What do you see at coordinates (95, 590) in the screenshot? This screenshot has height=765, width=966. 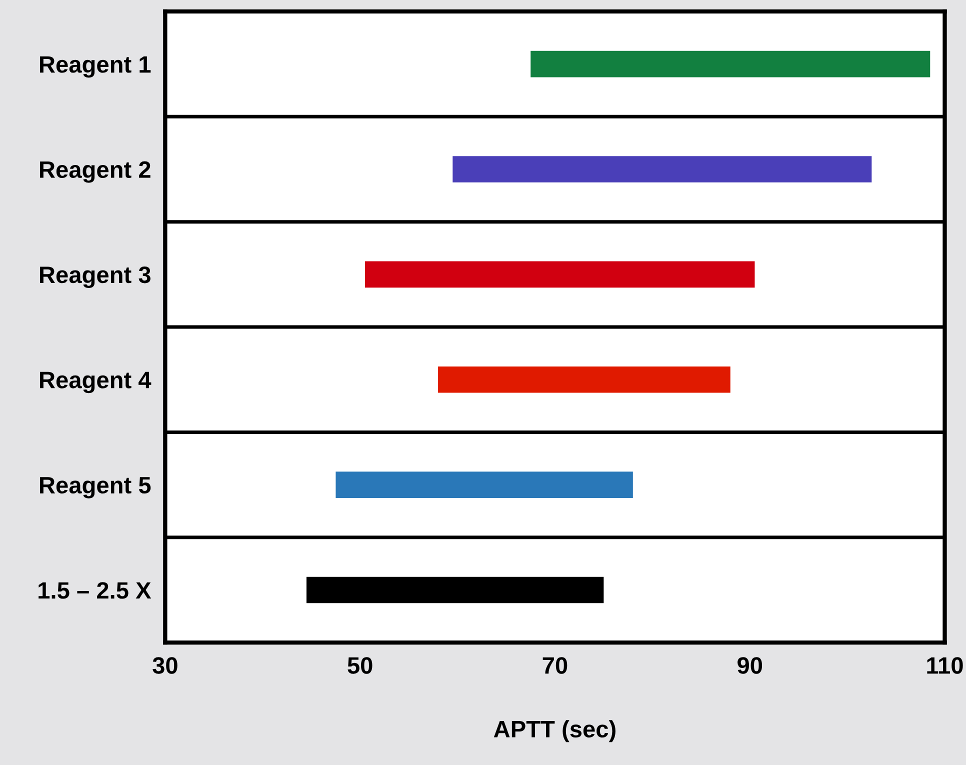 I see `y-tick-label: 1.5 – 2.5 X` at bounding box center [95, 590].